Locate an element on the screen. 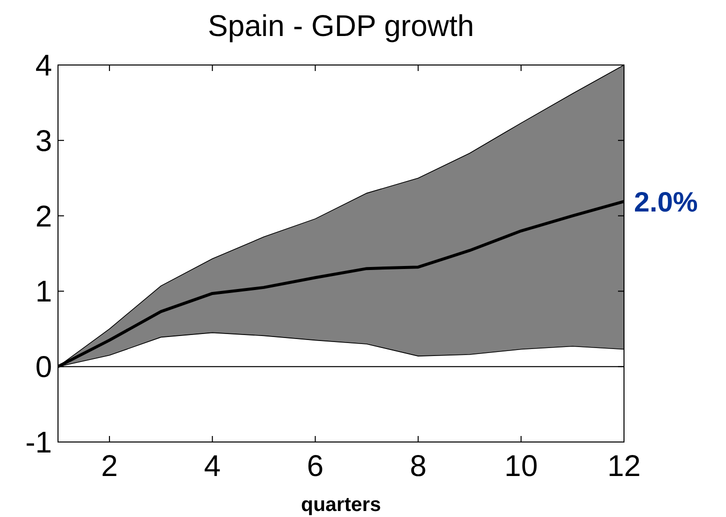 This screenshot has width=726, height=517. chart-title: Spain - GDP growth is located at coordinates (341, 26).